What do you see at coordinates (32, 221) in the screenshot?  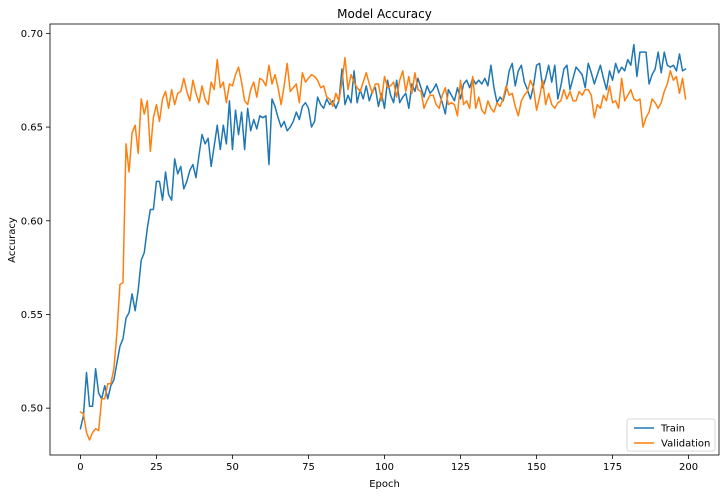 I see `y-tick-label: 0.60` at bounding box center [32, 221].